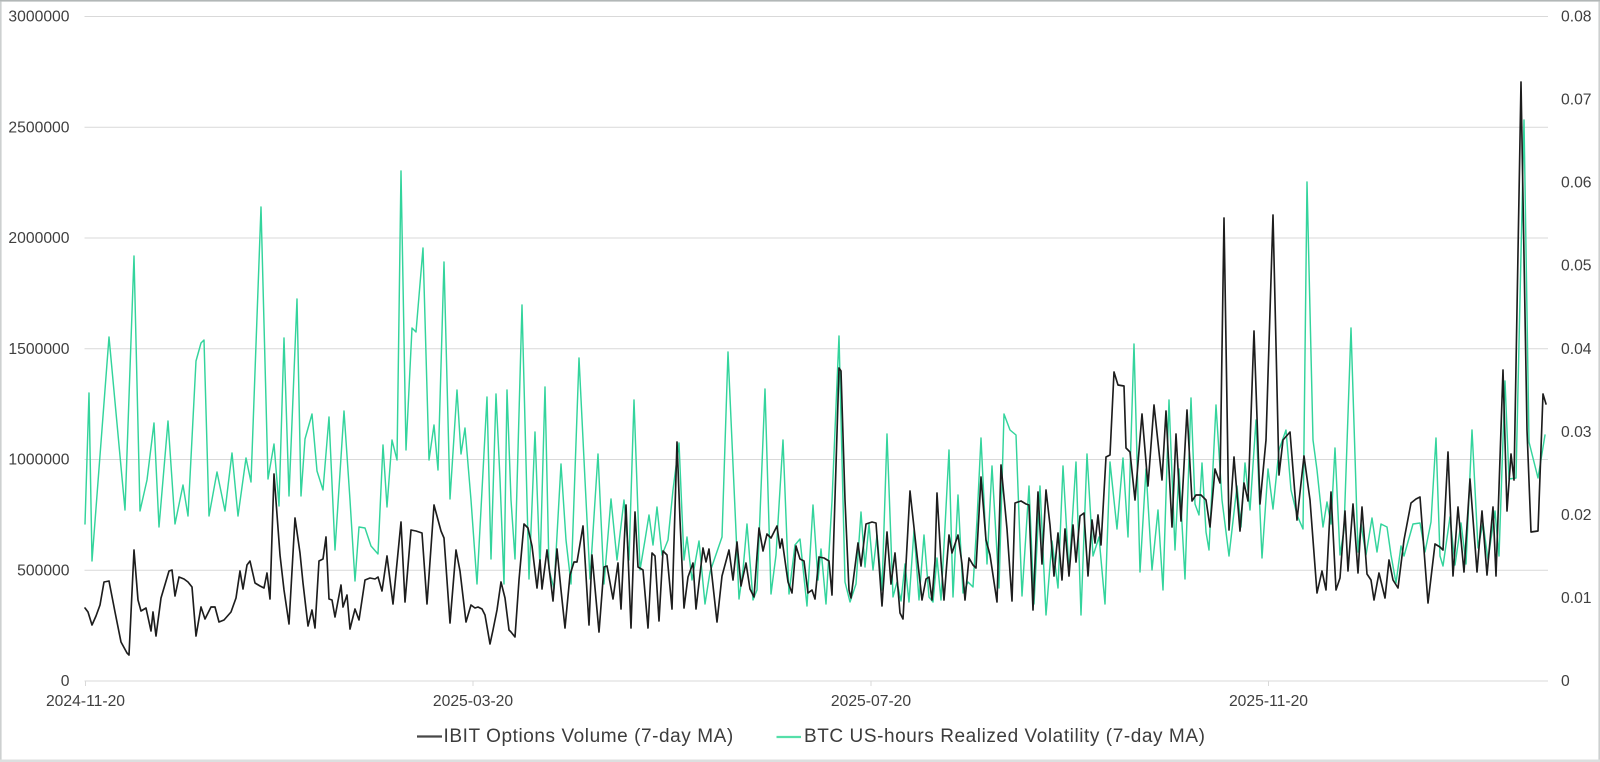  Describe the element at coordinates (1576, 515) in the screenshot. I see `svg-text: 0.02` at that location.